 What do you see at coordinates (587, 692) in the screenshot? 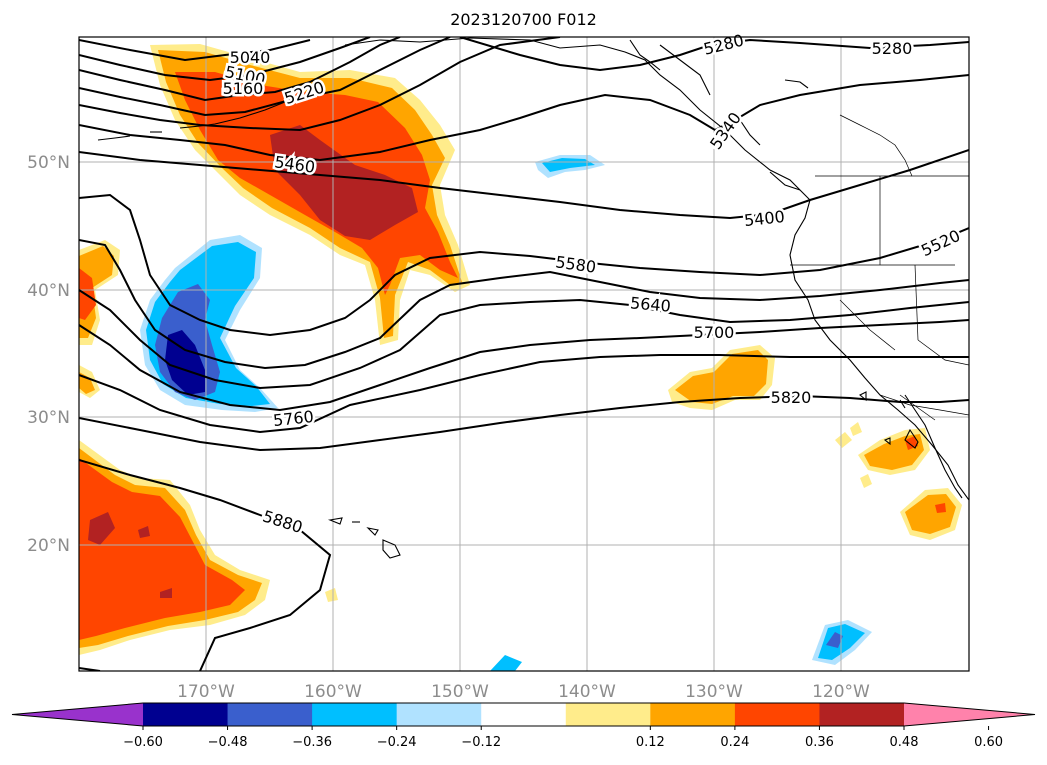
I see `lon-label: 140°W` at bounding box center [587, 692].